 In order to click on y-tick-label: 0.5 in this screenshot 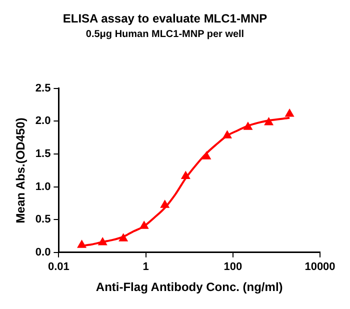, I will do `click(43, 220)`.